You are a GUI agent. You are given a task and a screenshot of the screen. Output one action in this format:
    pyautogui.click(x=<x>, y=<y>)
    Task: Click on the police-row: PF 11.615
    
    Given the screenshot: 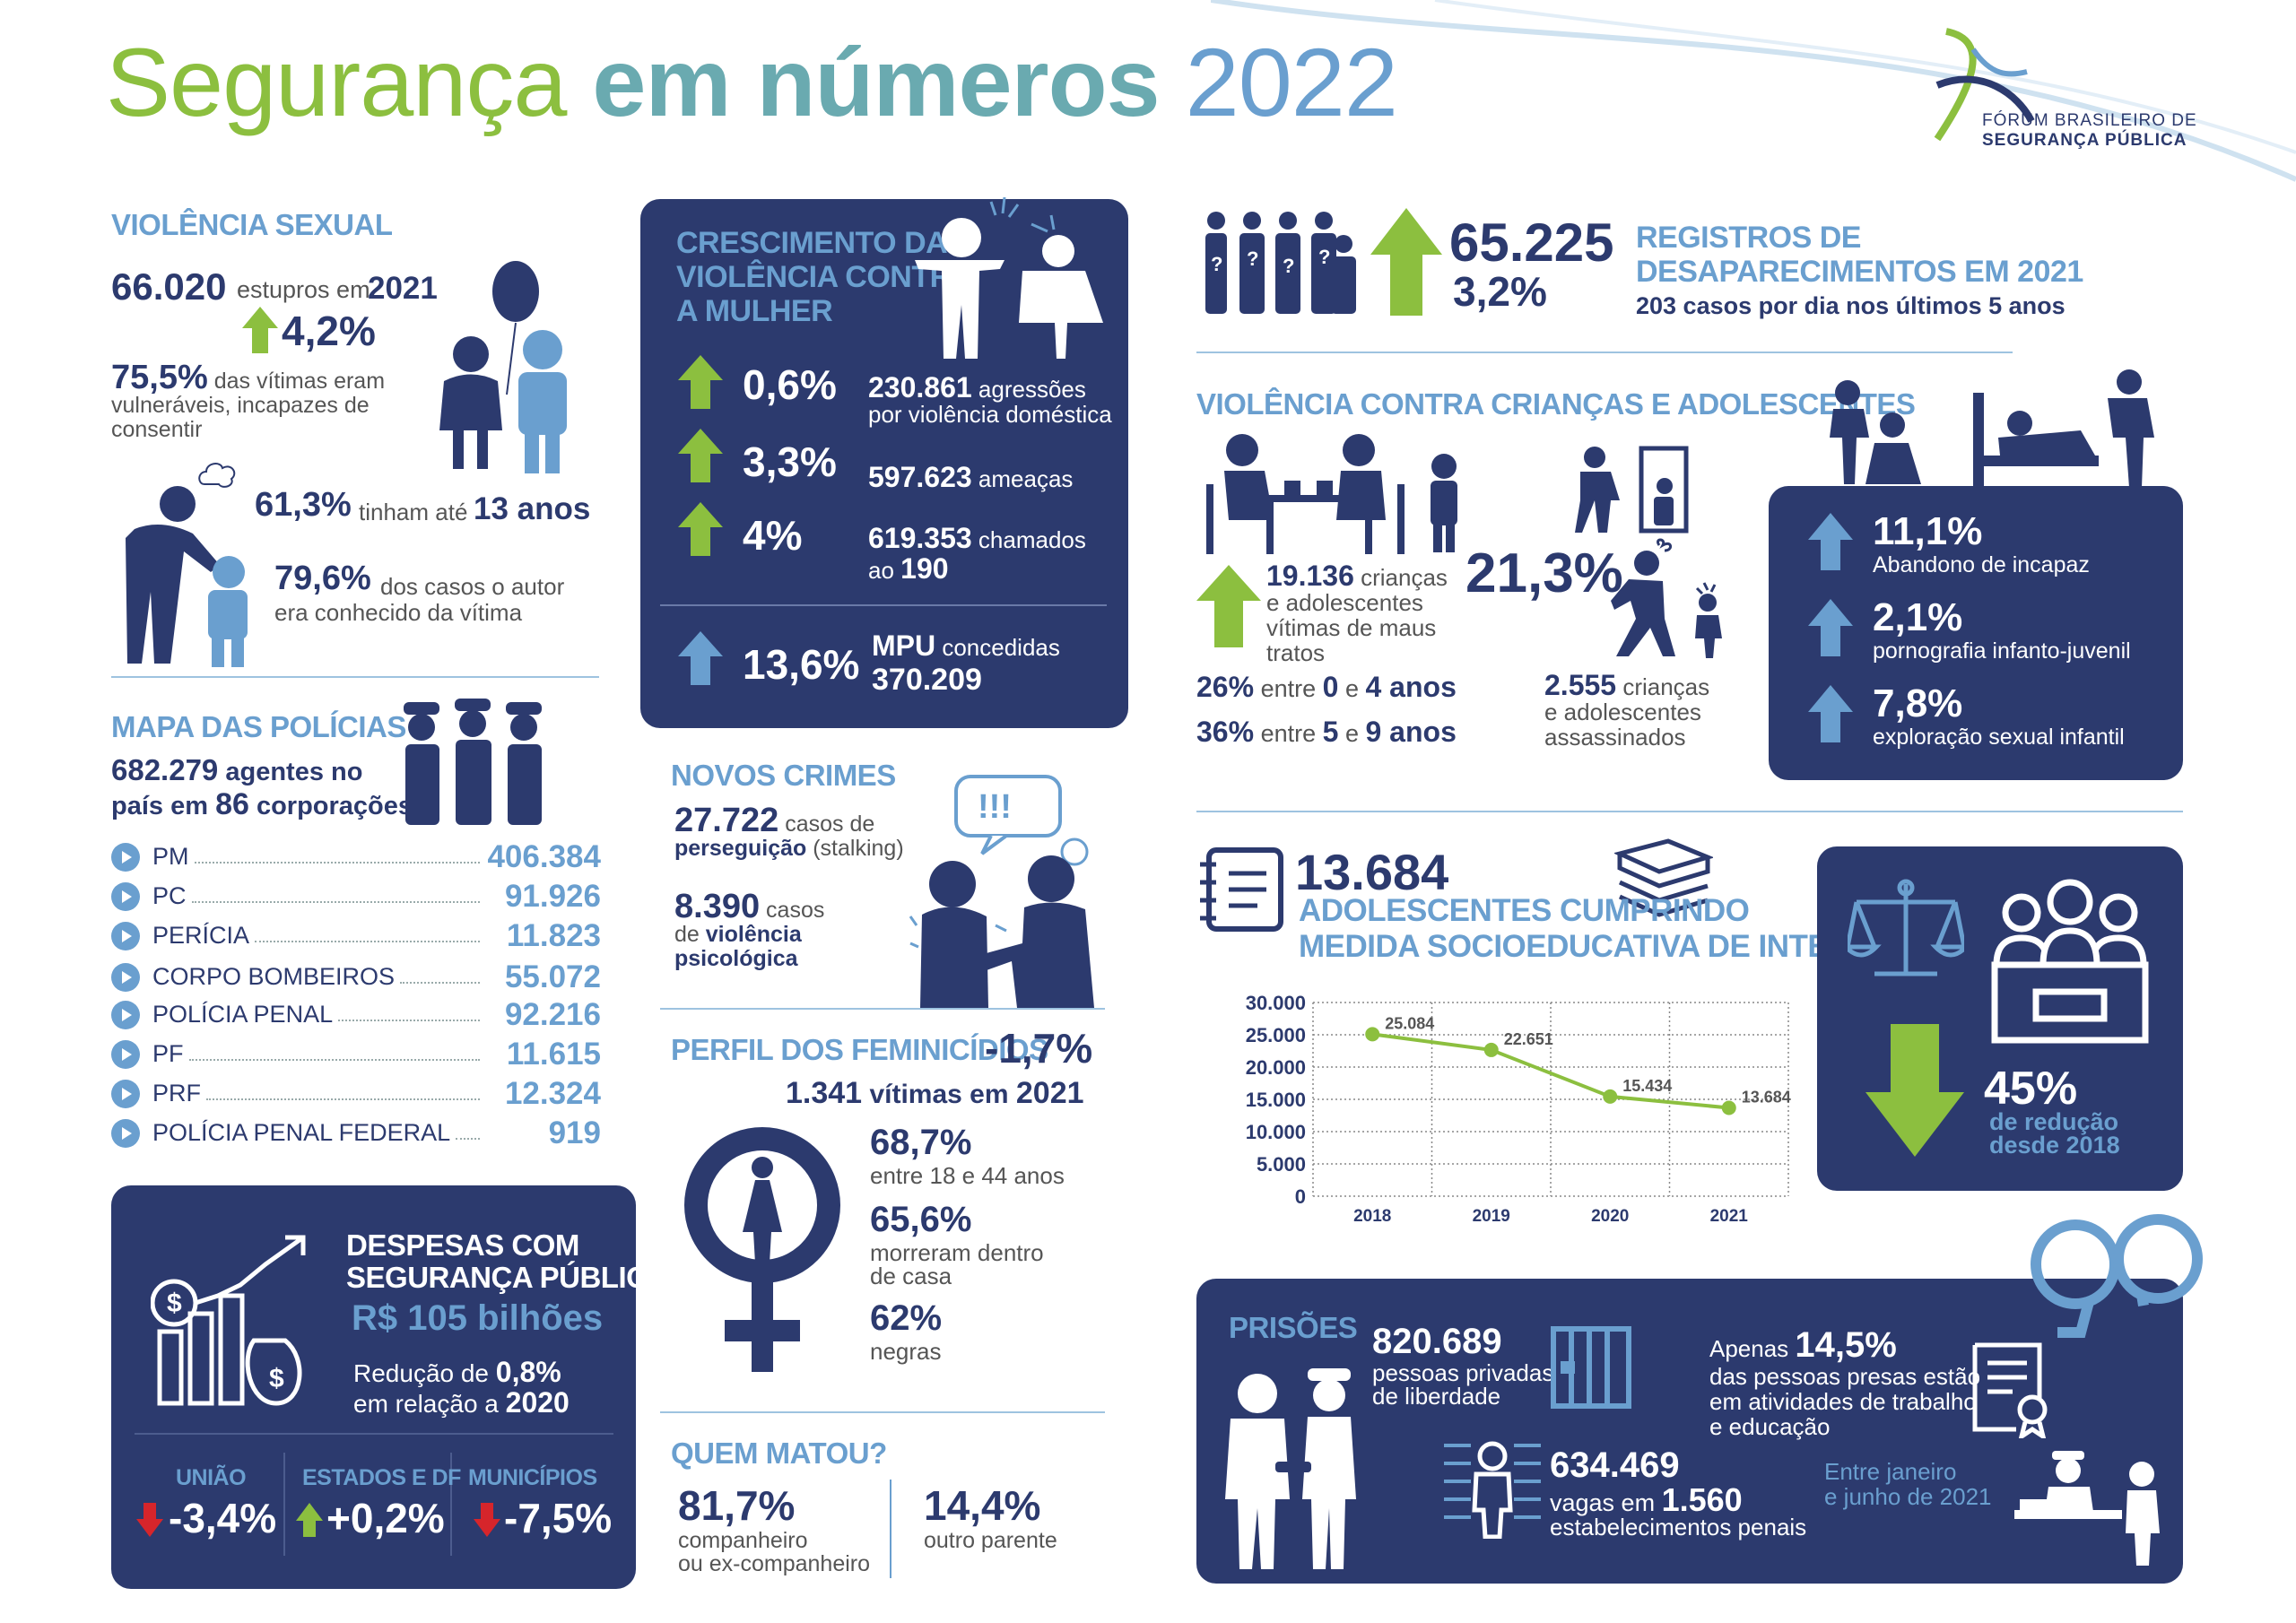 What is the action you would take?
    pyautogui.click(x=356, y=1054)
    